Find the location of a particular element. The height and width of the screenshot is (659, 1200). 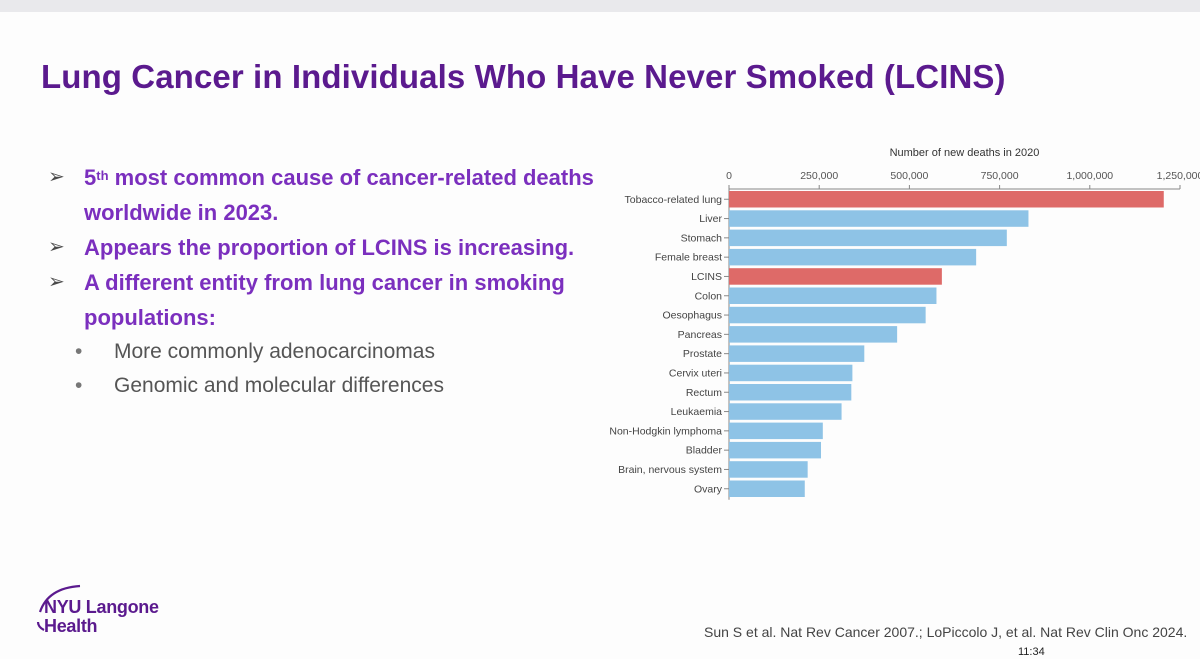

x-tick-label: 1,250,000 is located at coordinates (1178, 176).